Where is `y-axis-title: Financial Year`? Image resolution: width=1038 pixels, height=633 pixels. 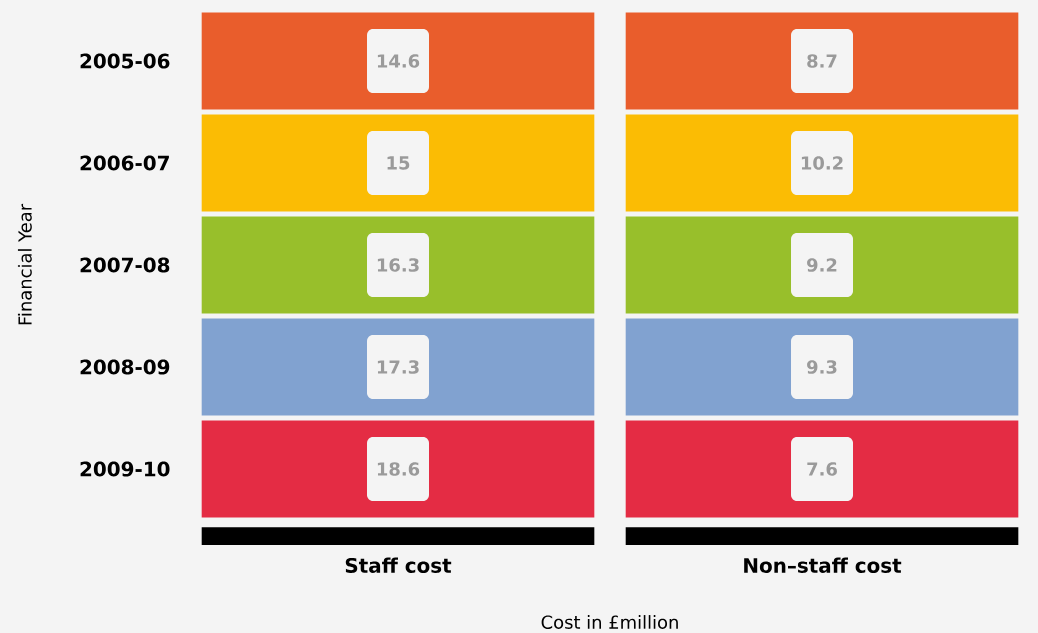 y-axis-title: Financial Year is located at coordinates (24, 264).